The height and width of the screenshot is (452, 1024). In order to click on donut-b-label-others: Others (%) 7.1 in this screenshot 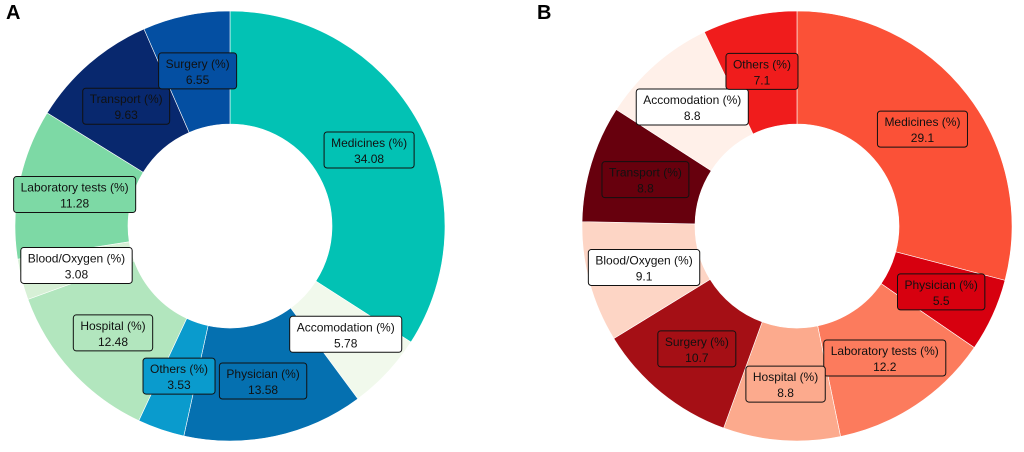, I will do `click(762, 71)`.